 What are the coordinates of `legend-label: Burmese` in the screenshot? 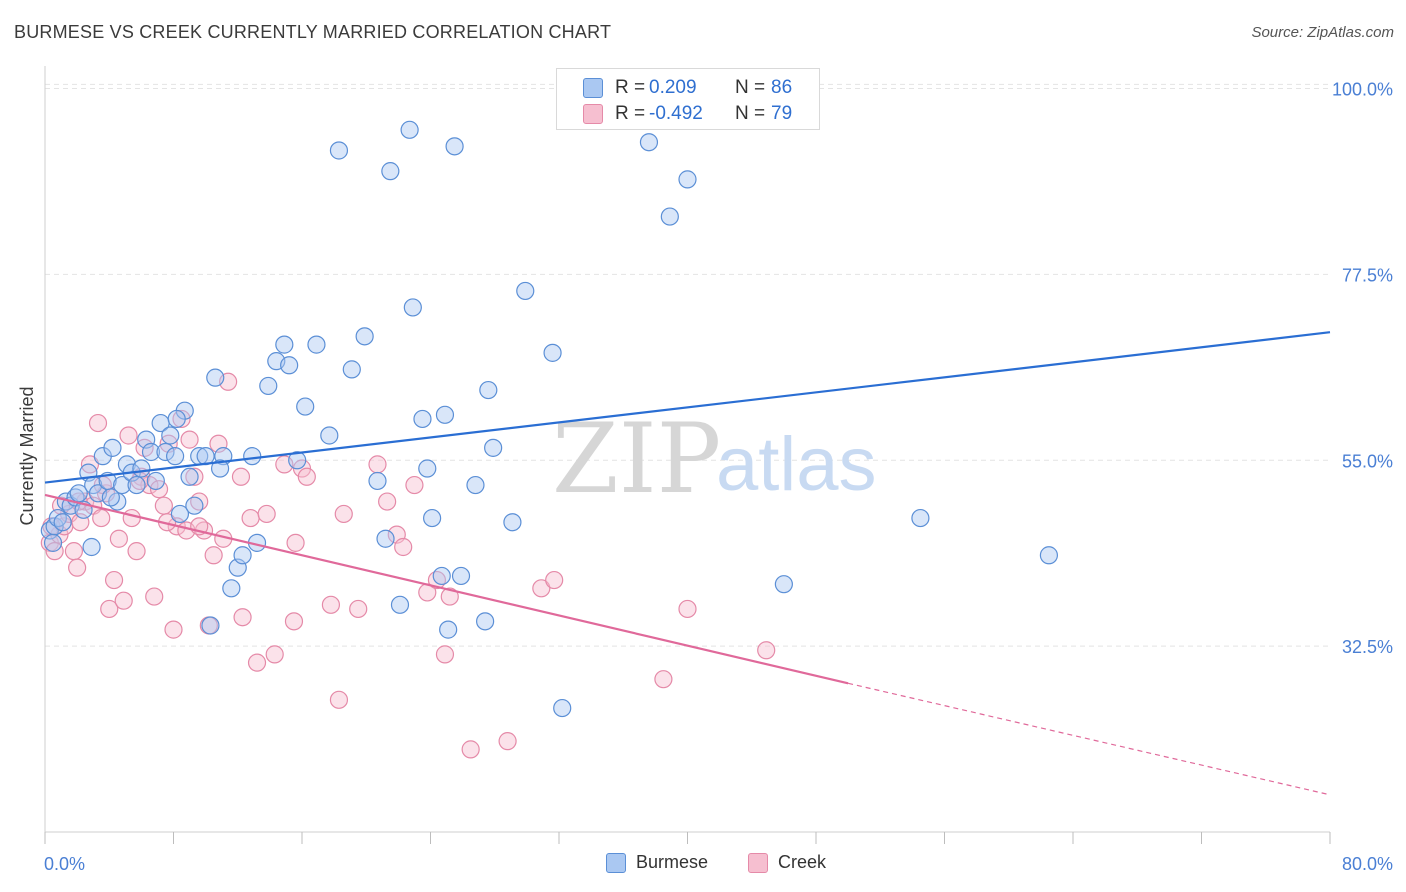 It's located at (672, 862).